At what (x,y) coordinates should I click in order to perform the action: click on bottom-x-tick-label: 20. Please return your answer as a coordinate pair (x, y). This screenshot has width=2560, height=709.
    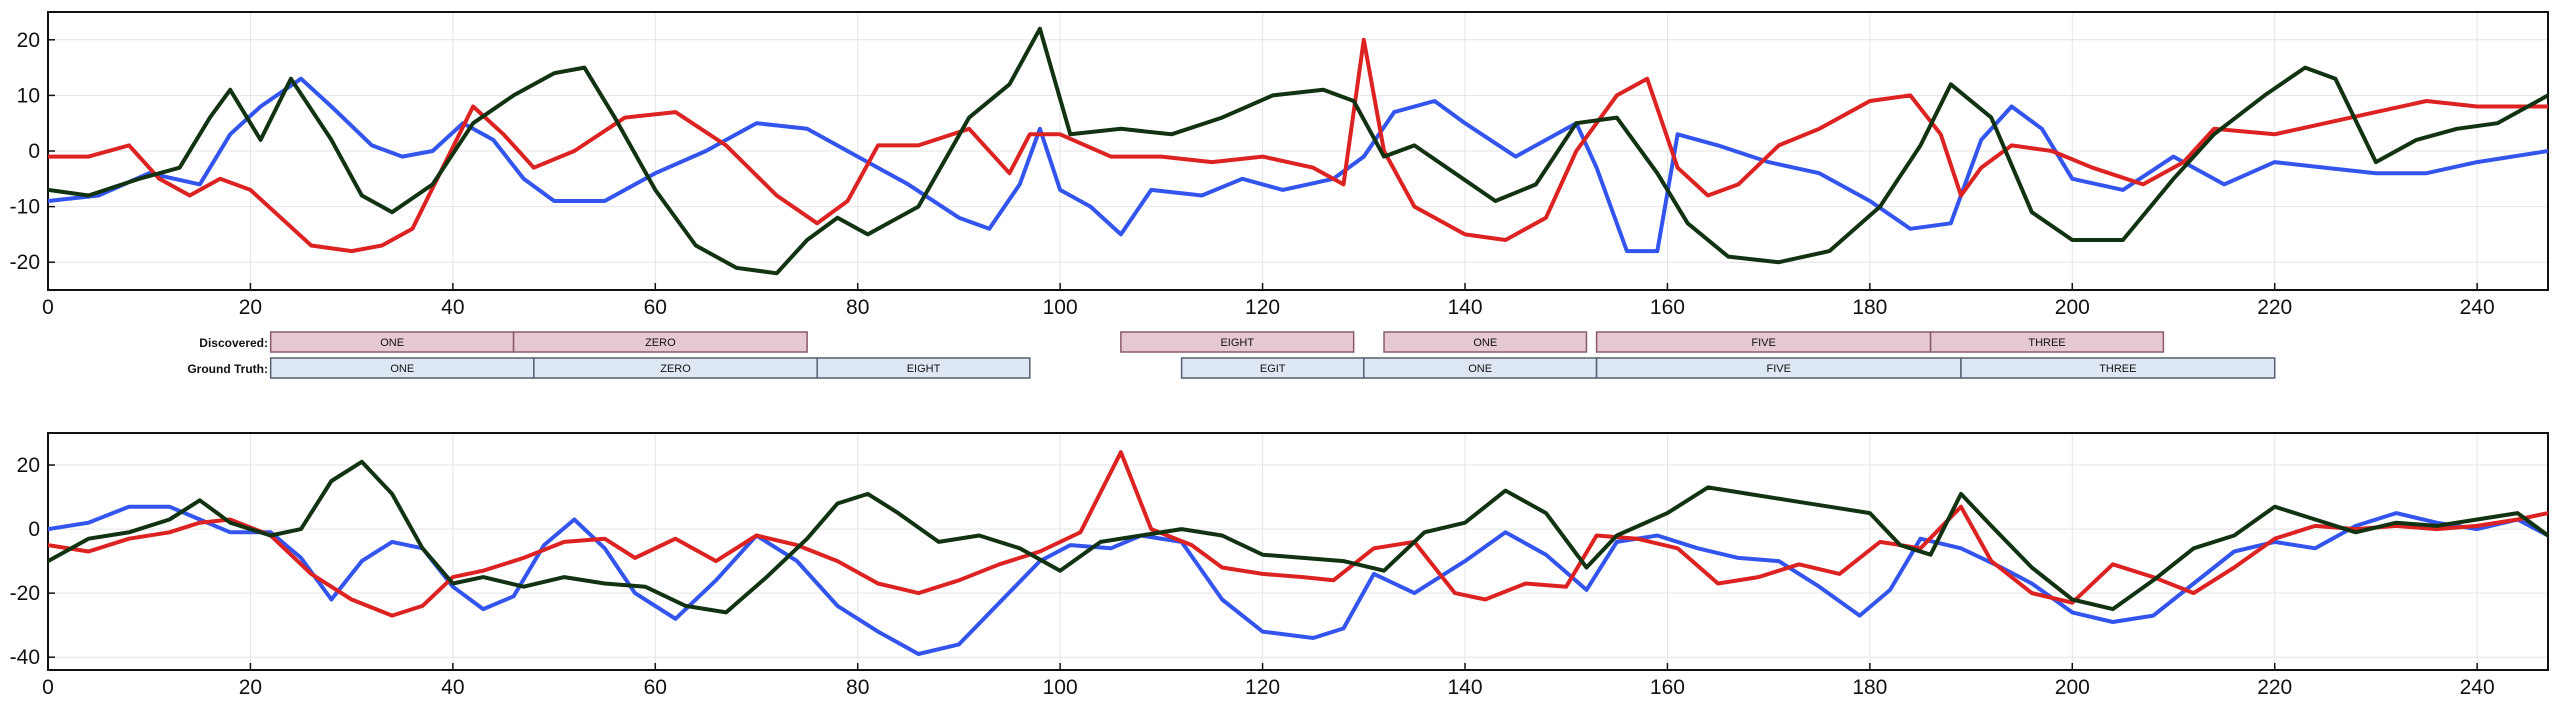
    Looking at the image, I should click on (250, 687).